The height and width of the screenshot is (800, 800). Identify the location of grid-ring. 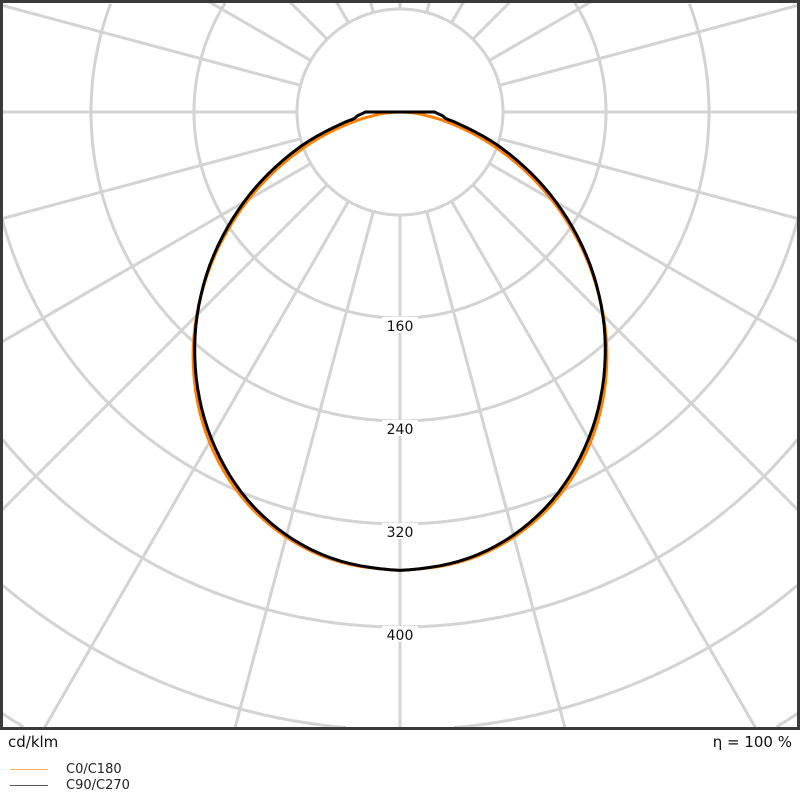
(400, 720).